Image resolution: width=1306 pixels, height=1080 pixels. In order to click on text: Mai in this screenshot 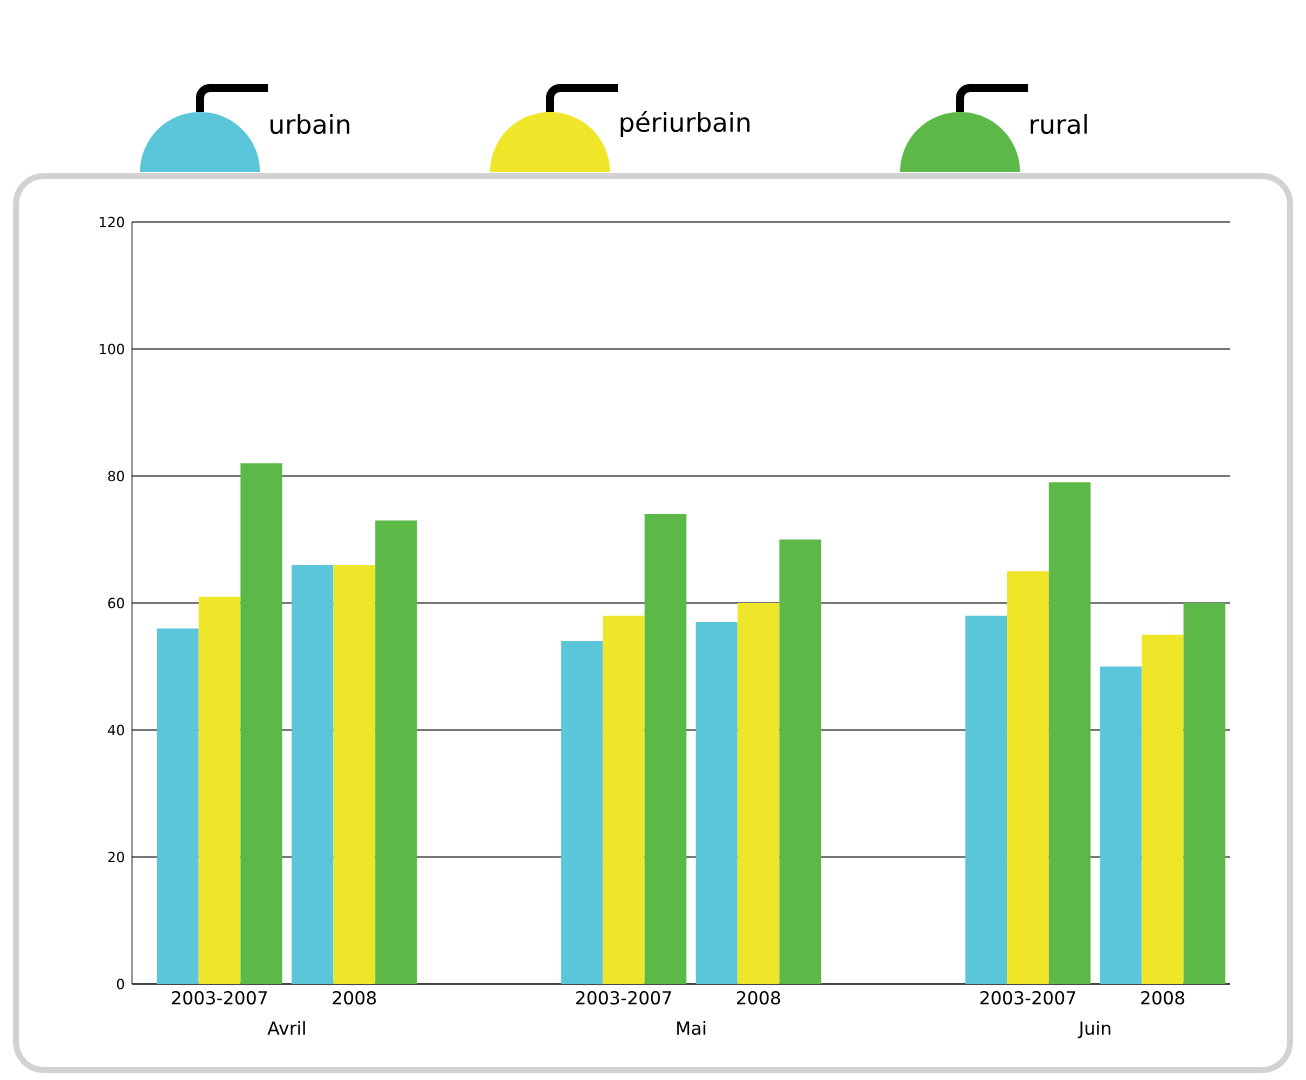, I will do `click(691, 1028)`.